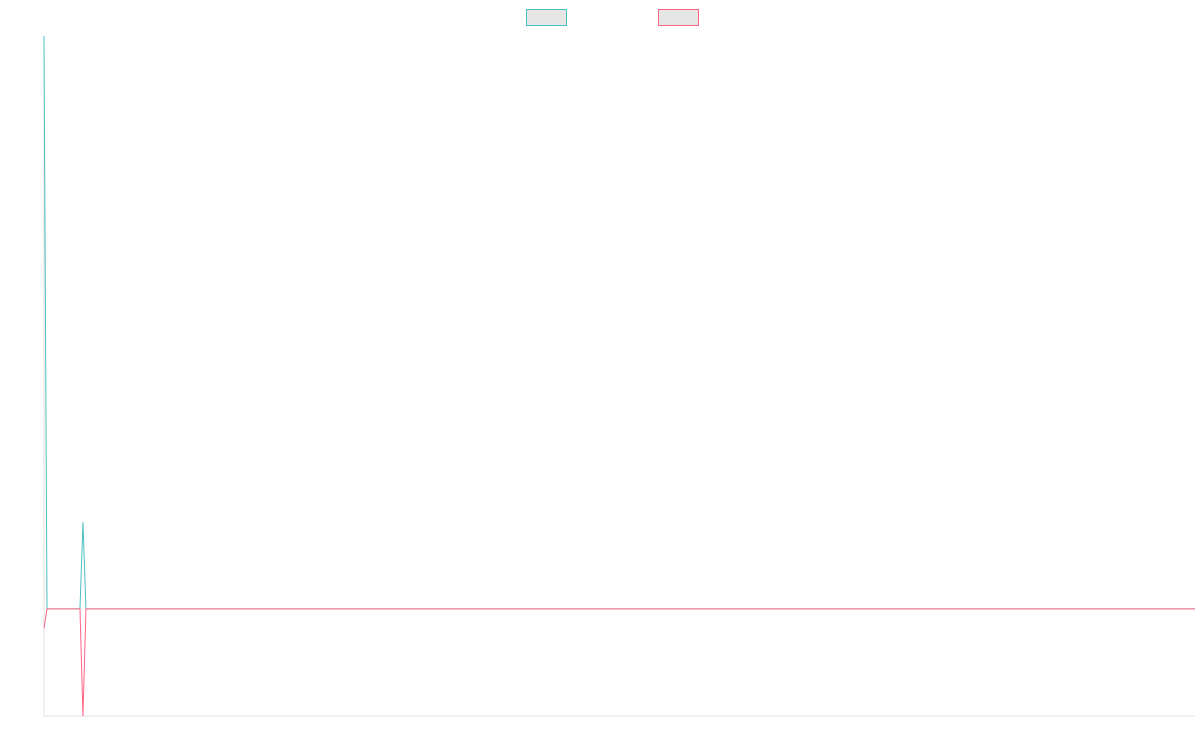 The height and width of the screenshot is (750, 1200). Describe the element at coordinates (619, 662) in the screenshot. I see `series-line` at that location.